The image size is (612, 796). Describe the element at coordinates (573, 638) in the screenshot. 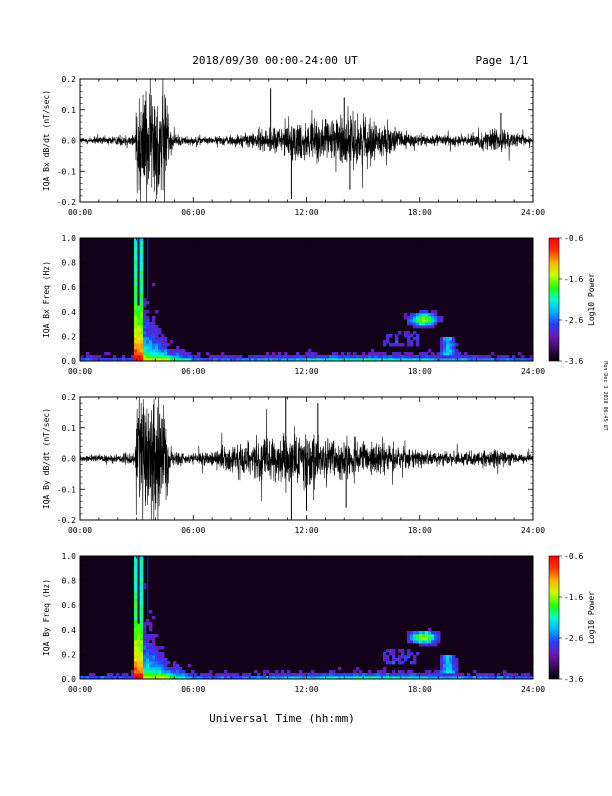

I see `colorbar-tick-label: -2.6` at that location.